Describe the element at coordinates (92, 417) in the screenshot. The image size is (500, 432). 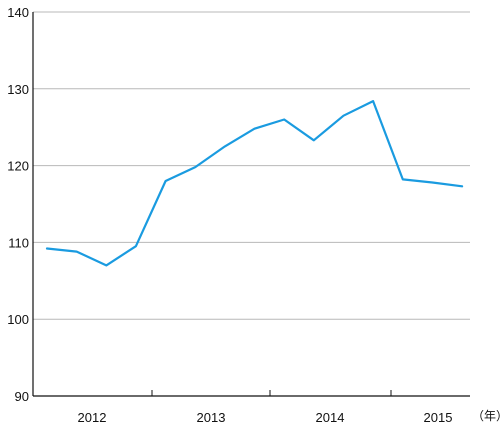
I see `x-tick-label-2012: 2012` at that location.